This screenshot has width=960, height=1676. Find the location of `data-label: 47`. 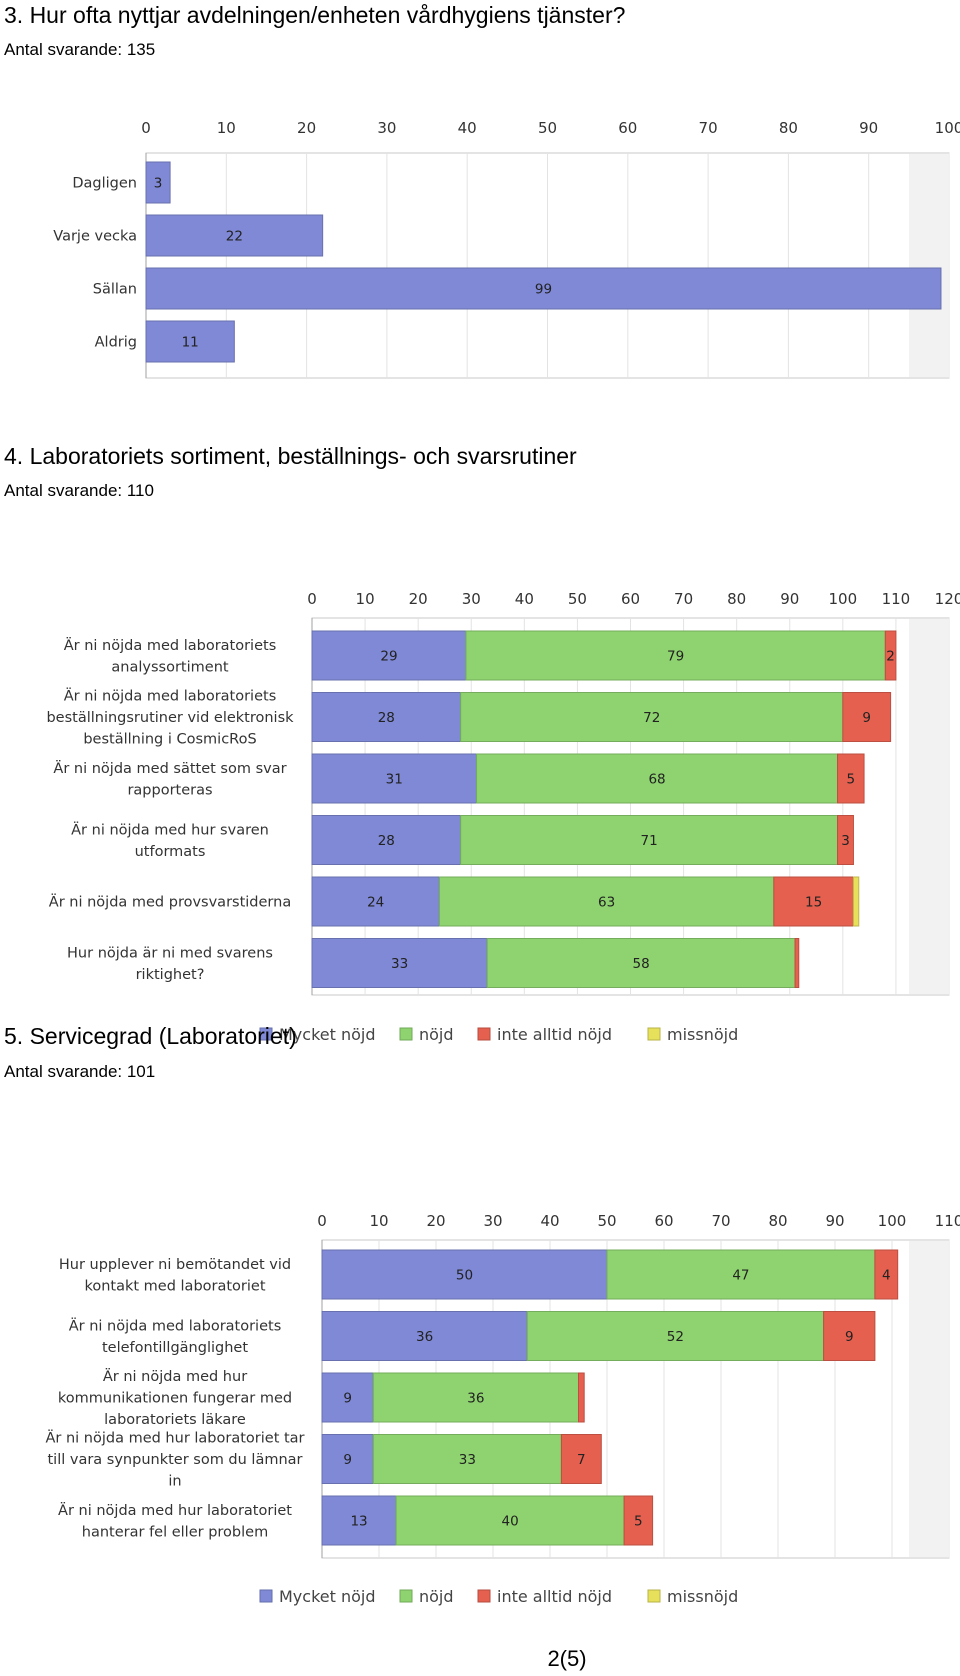

data-label: 47 is located at coordinates (740, 1276).